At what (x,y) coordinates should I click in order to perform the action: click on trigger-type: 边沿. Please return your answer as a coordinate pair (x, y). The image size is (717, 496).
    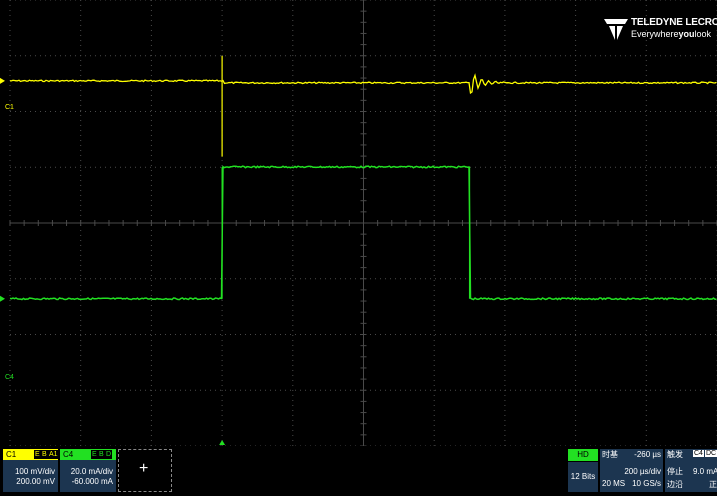
    Looking at the image, I should click on (675, 484).